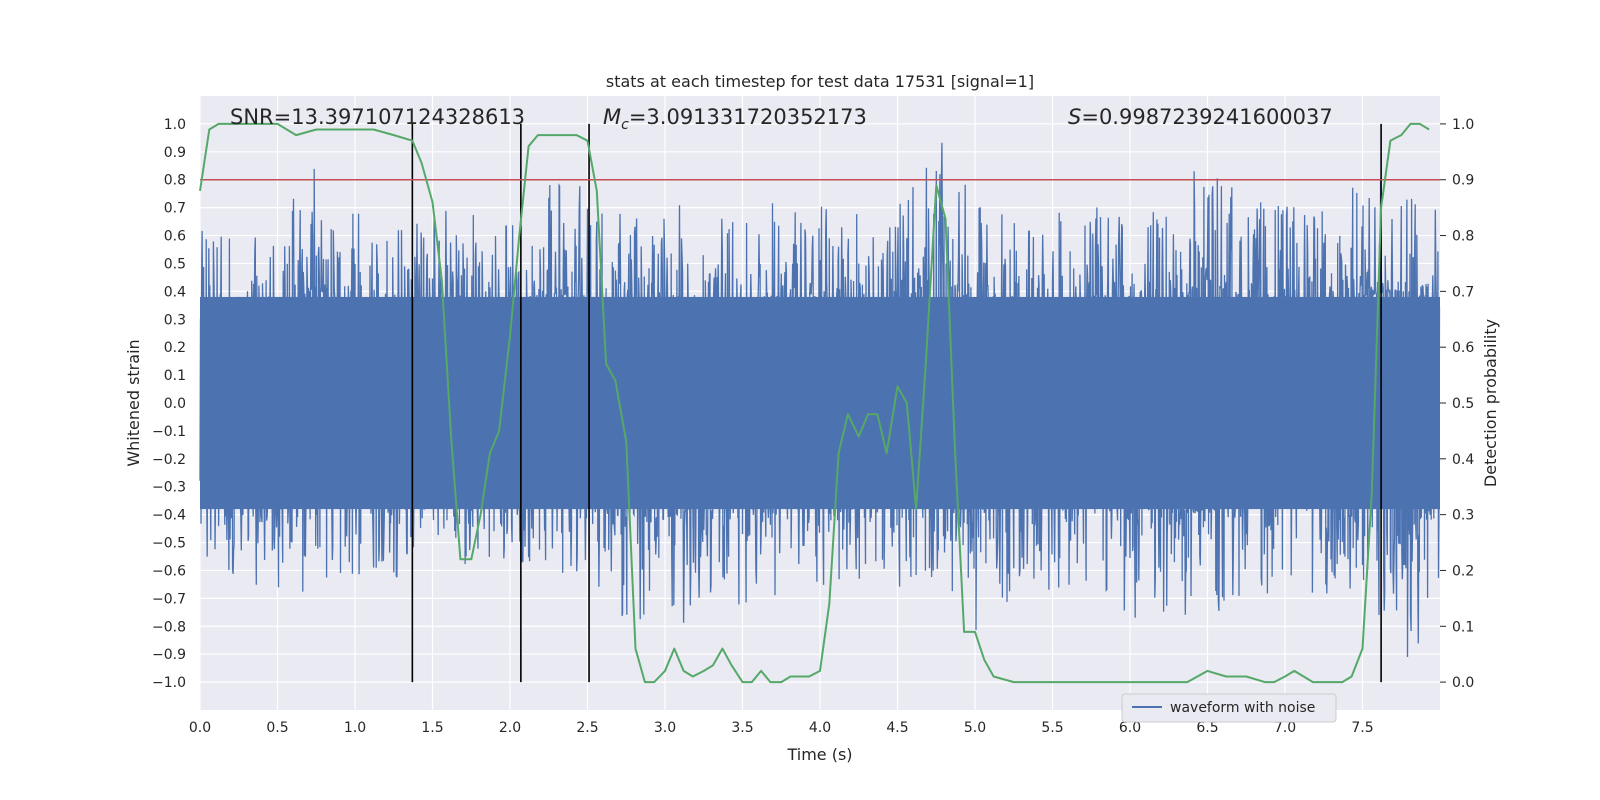  Describe the element at coordinates (432, 728) in the screenshot. I see `x-tick-label: 1.5` at that location.